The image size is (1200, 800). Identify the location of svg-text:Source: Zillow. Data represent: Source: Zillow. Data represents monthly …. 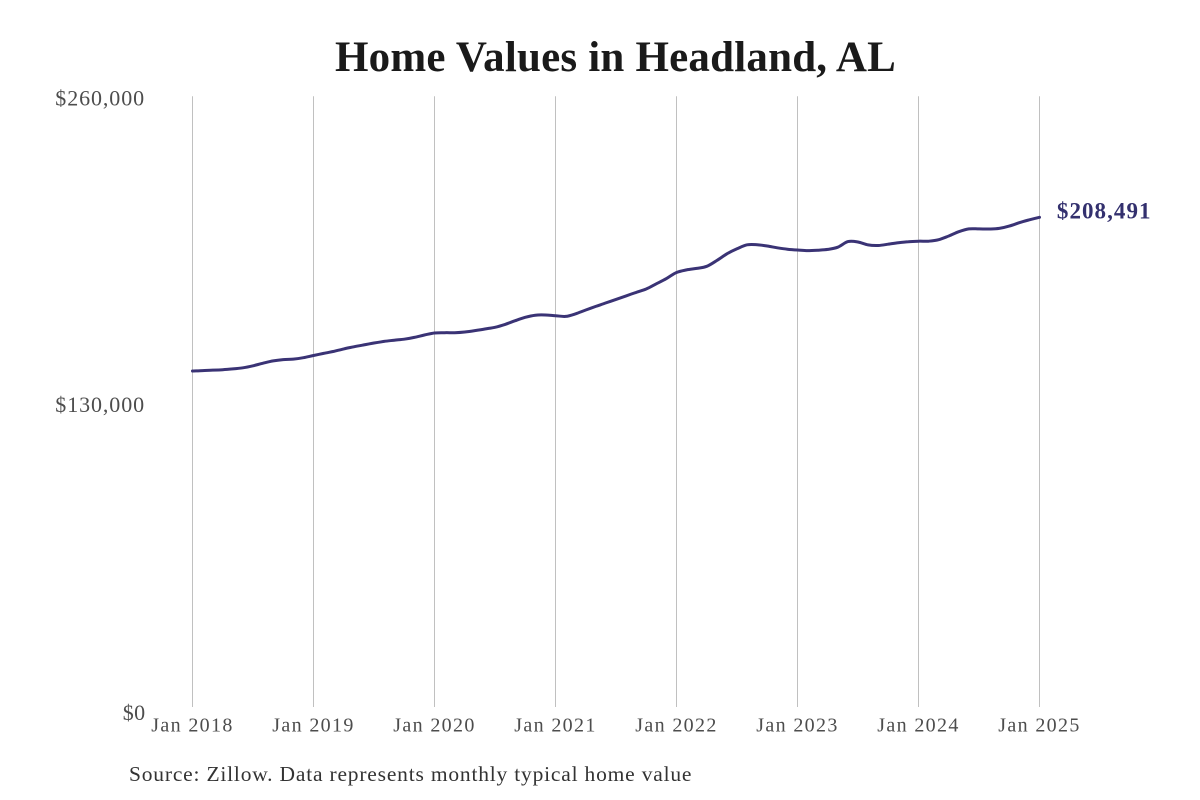
(410, 774).